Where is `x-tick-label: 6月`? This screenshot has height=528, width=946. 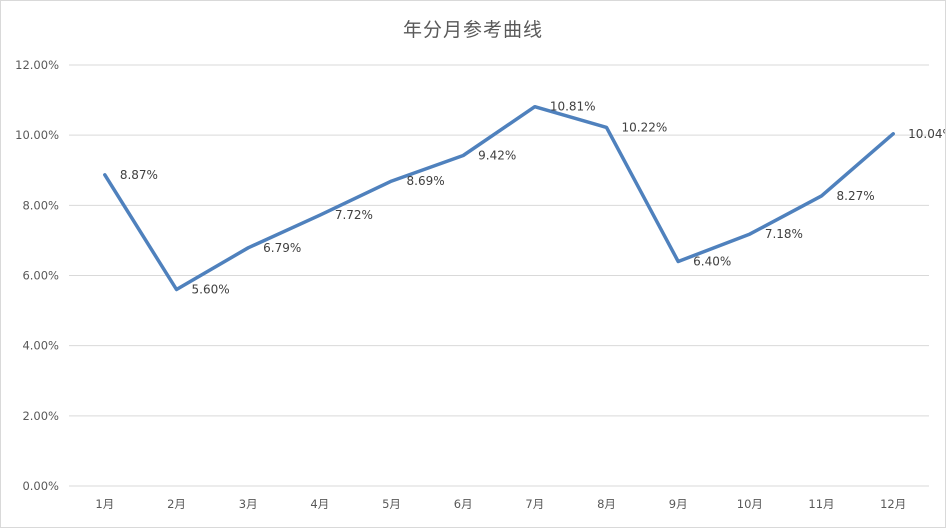
x-tick-label: 6月 is located at coordinates (463, 504).